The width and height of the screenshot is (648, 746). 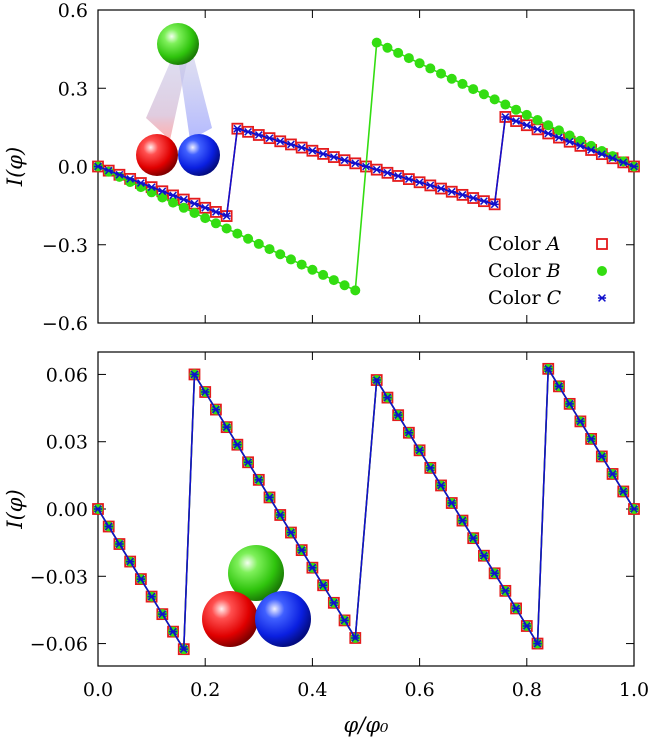 I want to click on red-sphere-icon, so click(x=157, y=155).